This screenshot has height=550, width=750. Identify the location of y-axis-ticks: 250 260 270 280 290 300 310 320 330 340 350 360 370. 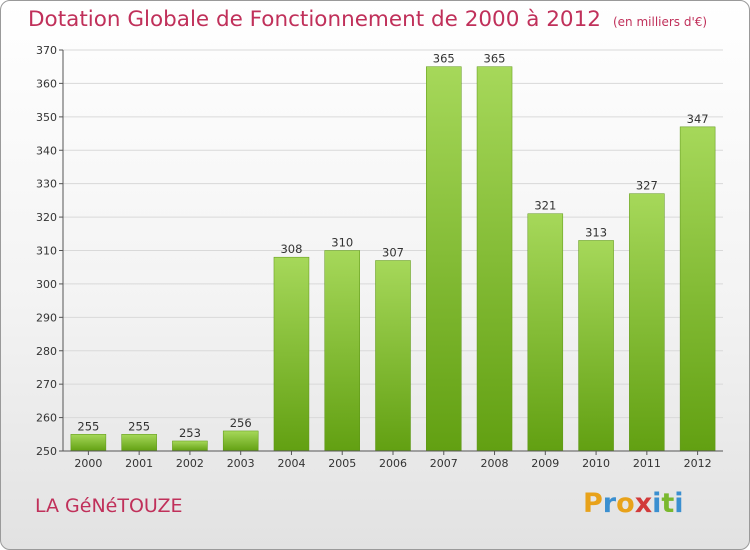
(49, 251).